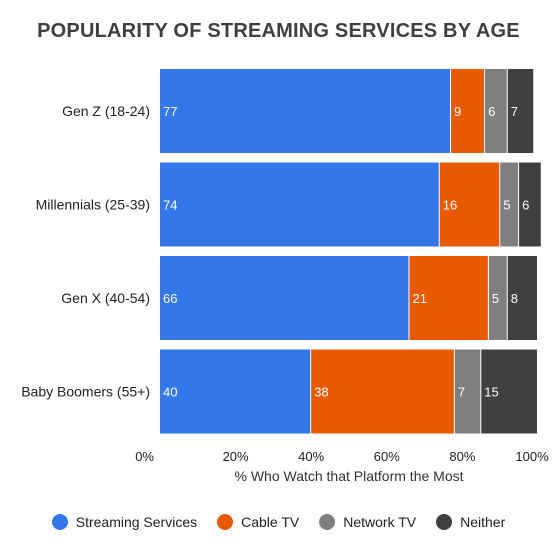  I want to click on legend-item: Neither, so click(470, 522).